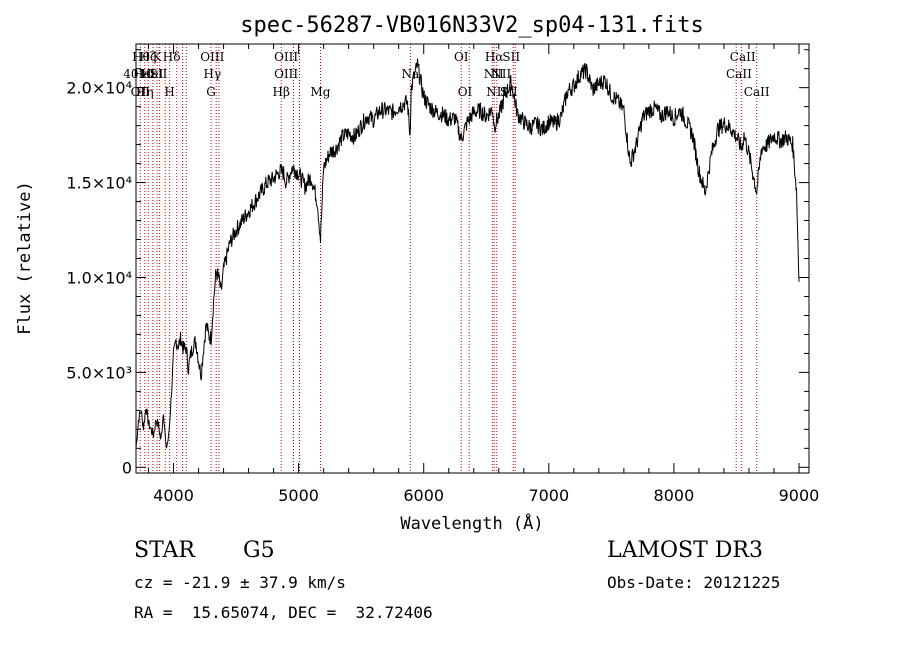  I want to click on y-tick-label: 1.0×10⁴, so click(99, 277).